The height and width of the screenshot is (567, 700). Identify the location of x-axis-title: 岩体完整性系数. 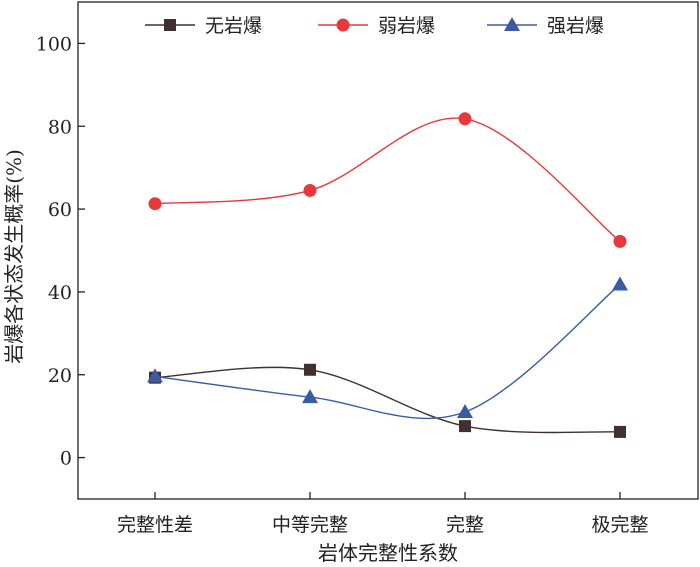
(388, 553).